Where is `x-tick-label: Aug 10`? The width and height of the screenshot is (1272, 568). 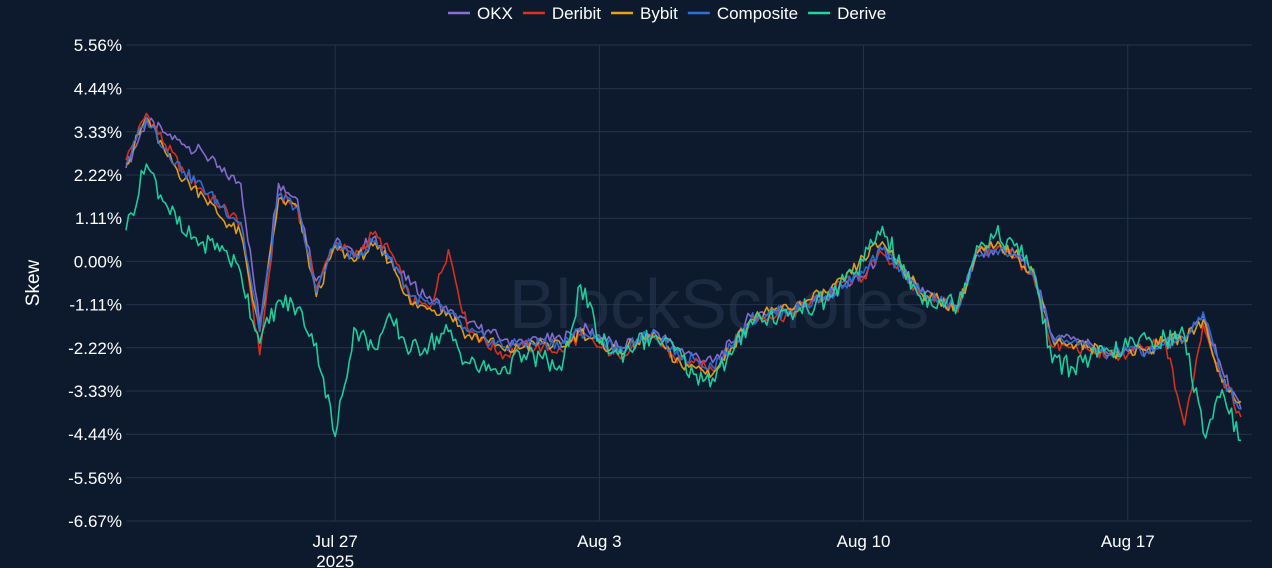
x-tick-label: Aug 10 is located at coordinates (864, 541).